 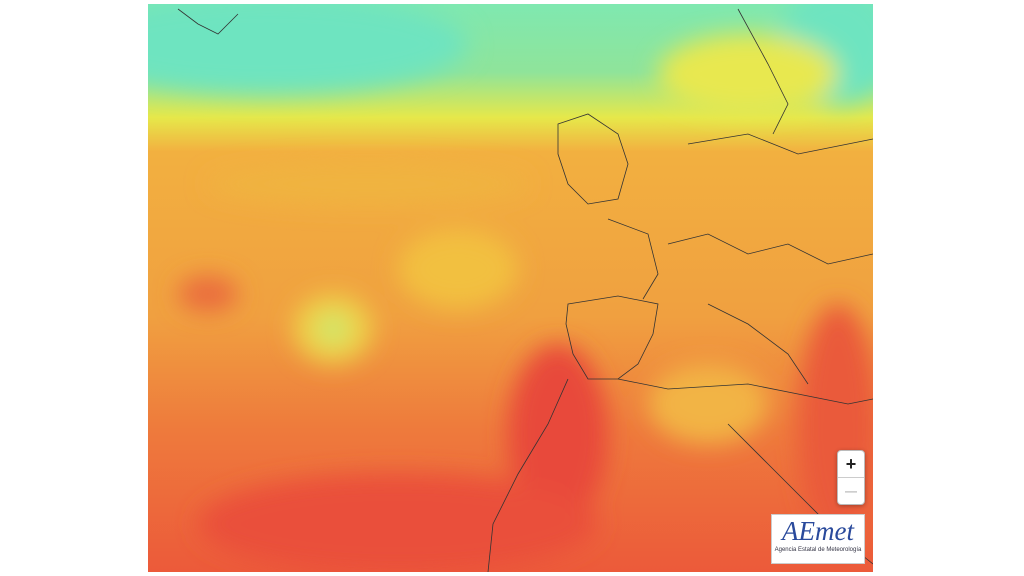 I want to click on logo-agency: Agencia Estatal de Meteorología, so click(x=818, y=550).